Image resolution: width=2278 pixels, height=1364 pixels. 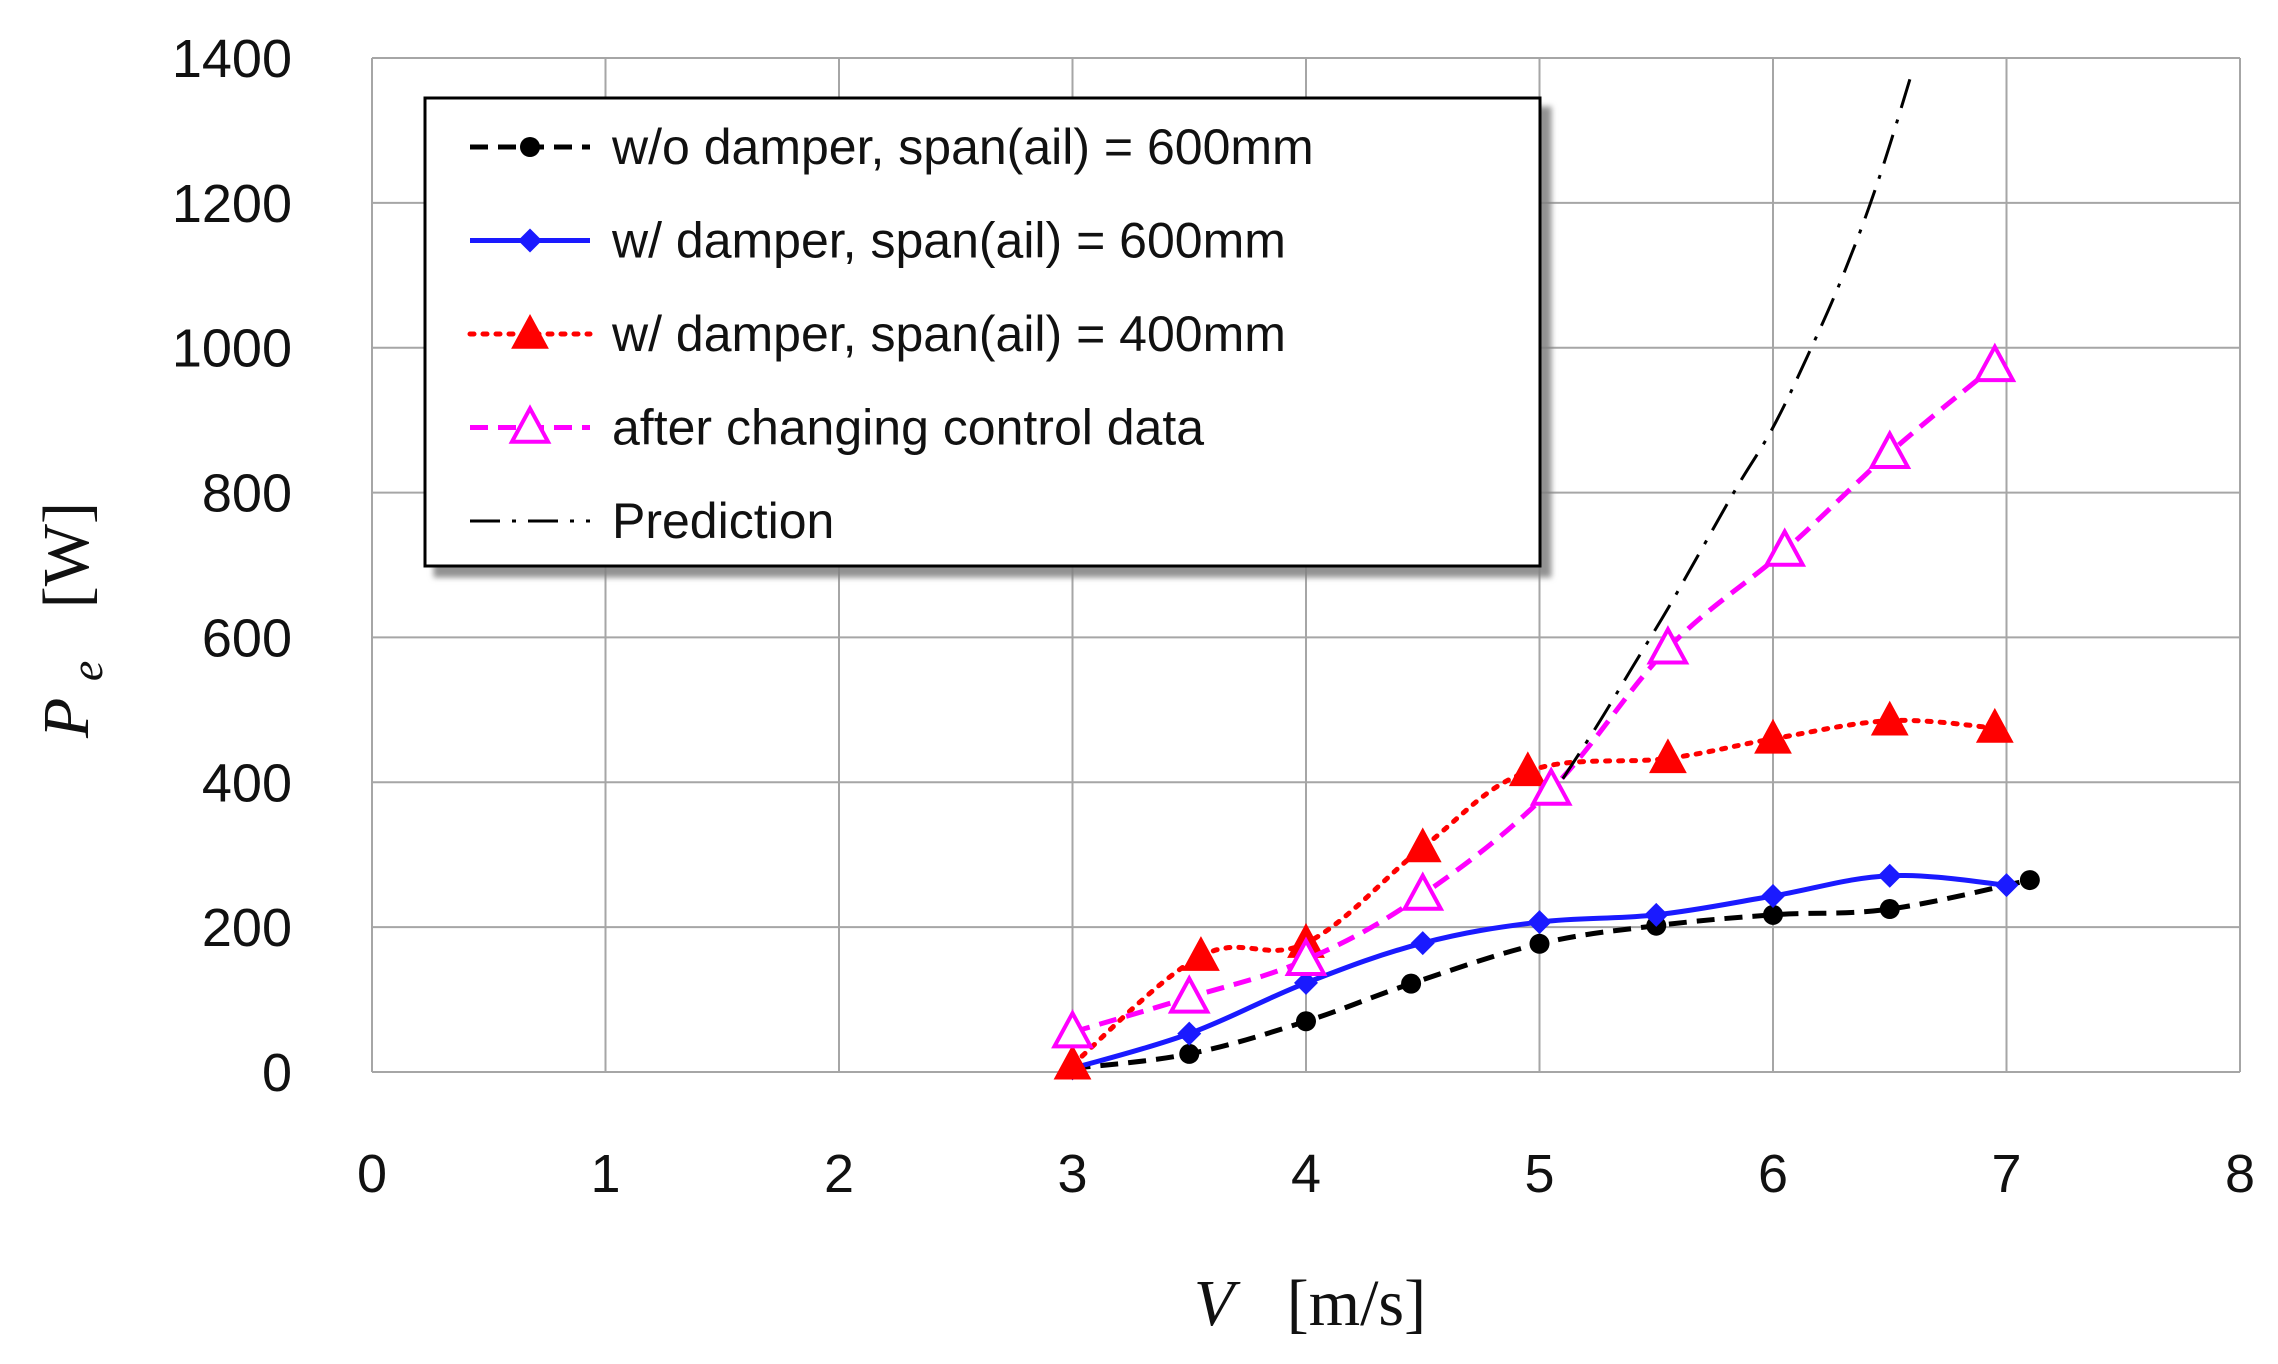 I want to click on legend-item-2: w/ damper, span(ail) = 400mm, so click(x=876, y=334).